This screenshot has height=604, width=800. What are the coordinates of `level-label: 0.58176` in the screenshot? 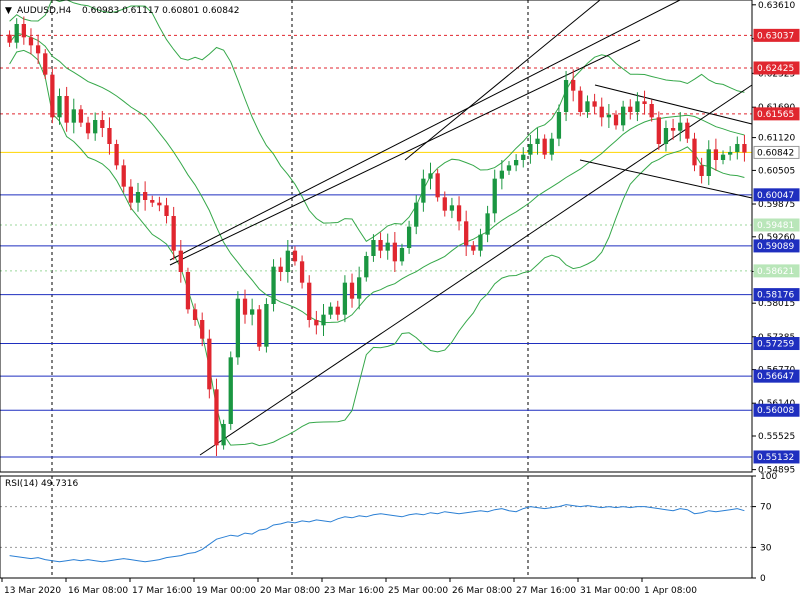 It's located at (775, 296).